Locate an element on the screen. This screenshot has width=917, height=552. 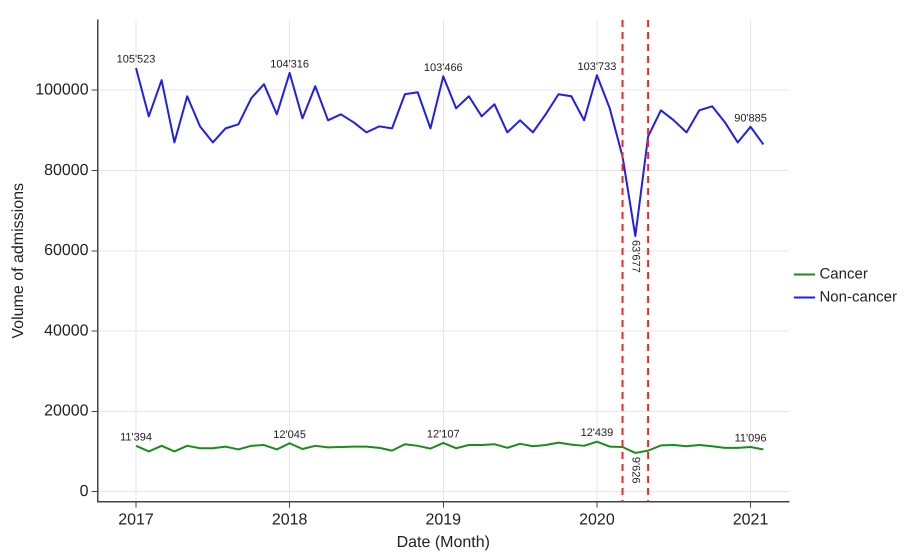
x-tick-label: 2017 is located at coordinates (136, 520).